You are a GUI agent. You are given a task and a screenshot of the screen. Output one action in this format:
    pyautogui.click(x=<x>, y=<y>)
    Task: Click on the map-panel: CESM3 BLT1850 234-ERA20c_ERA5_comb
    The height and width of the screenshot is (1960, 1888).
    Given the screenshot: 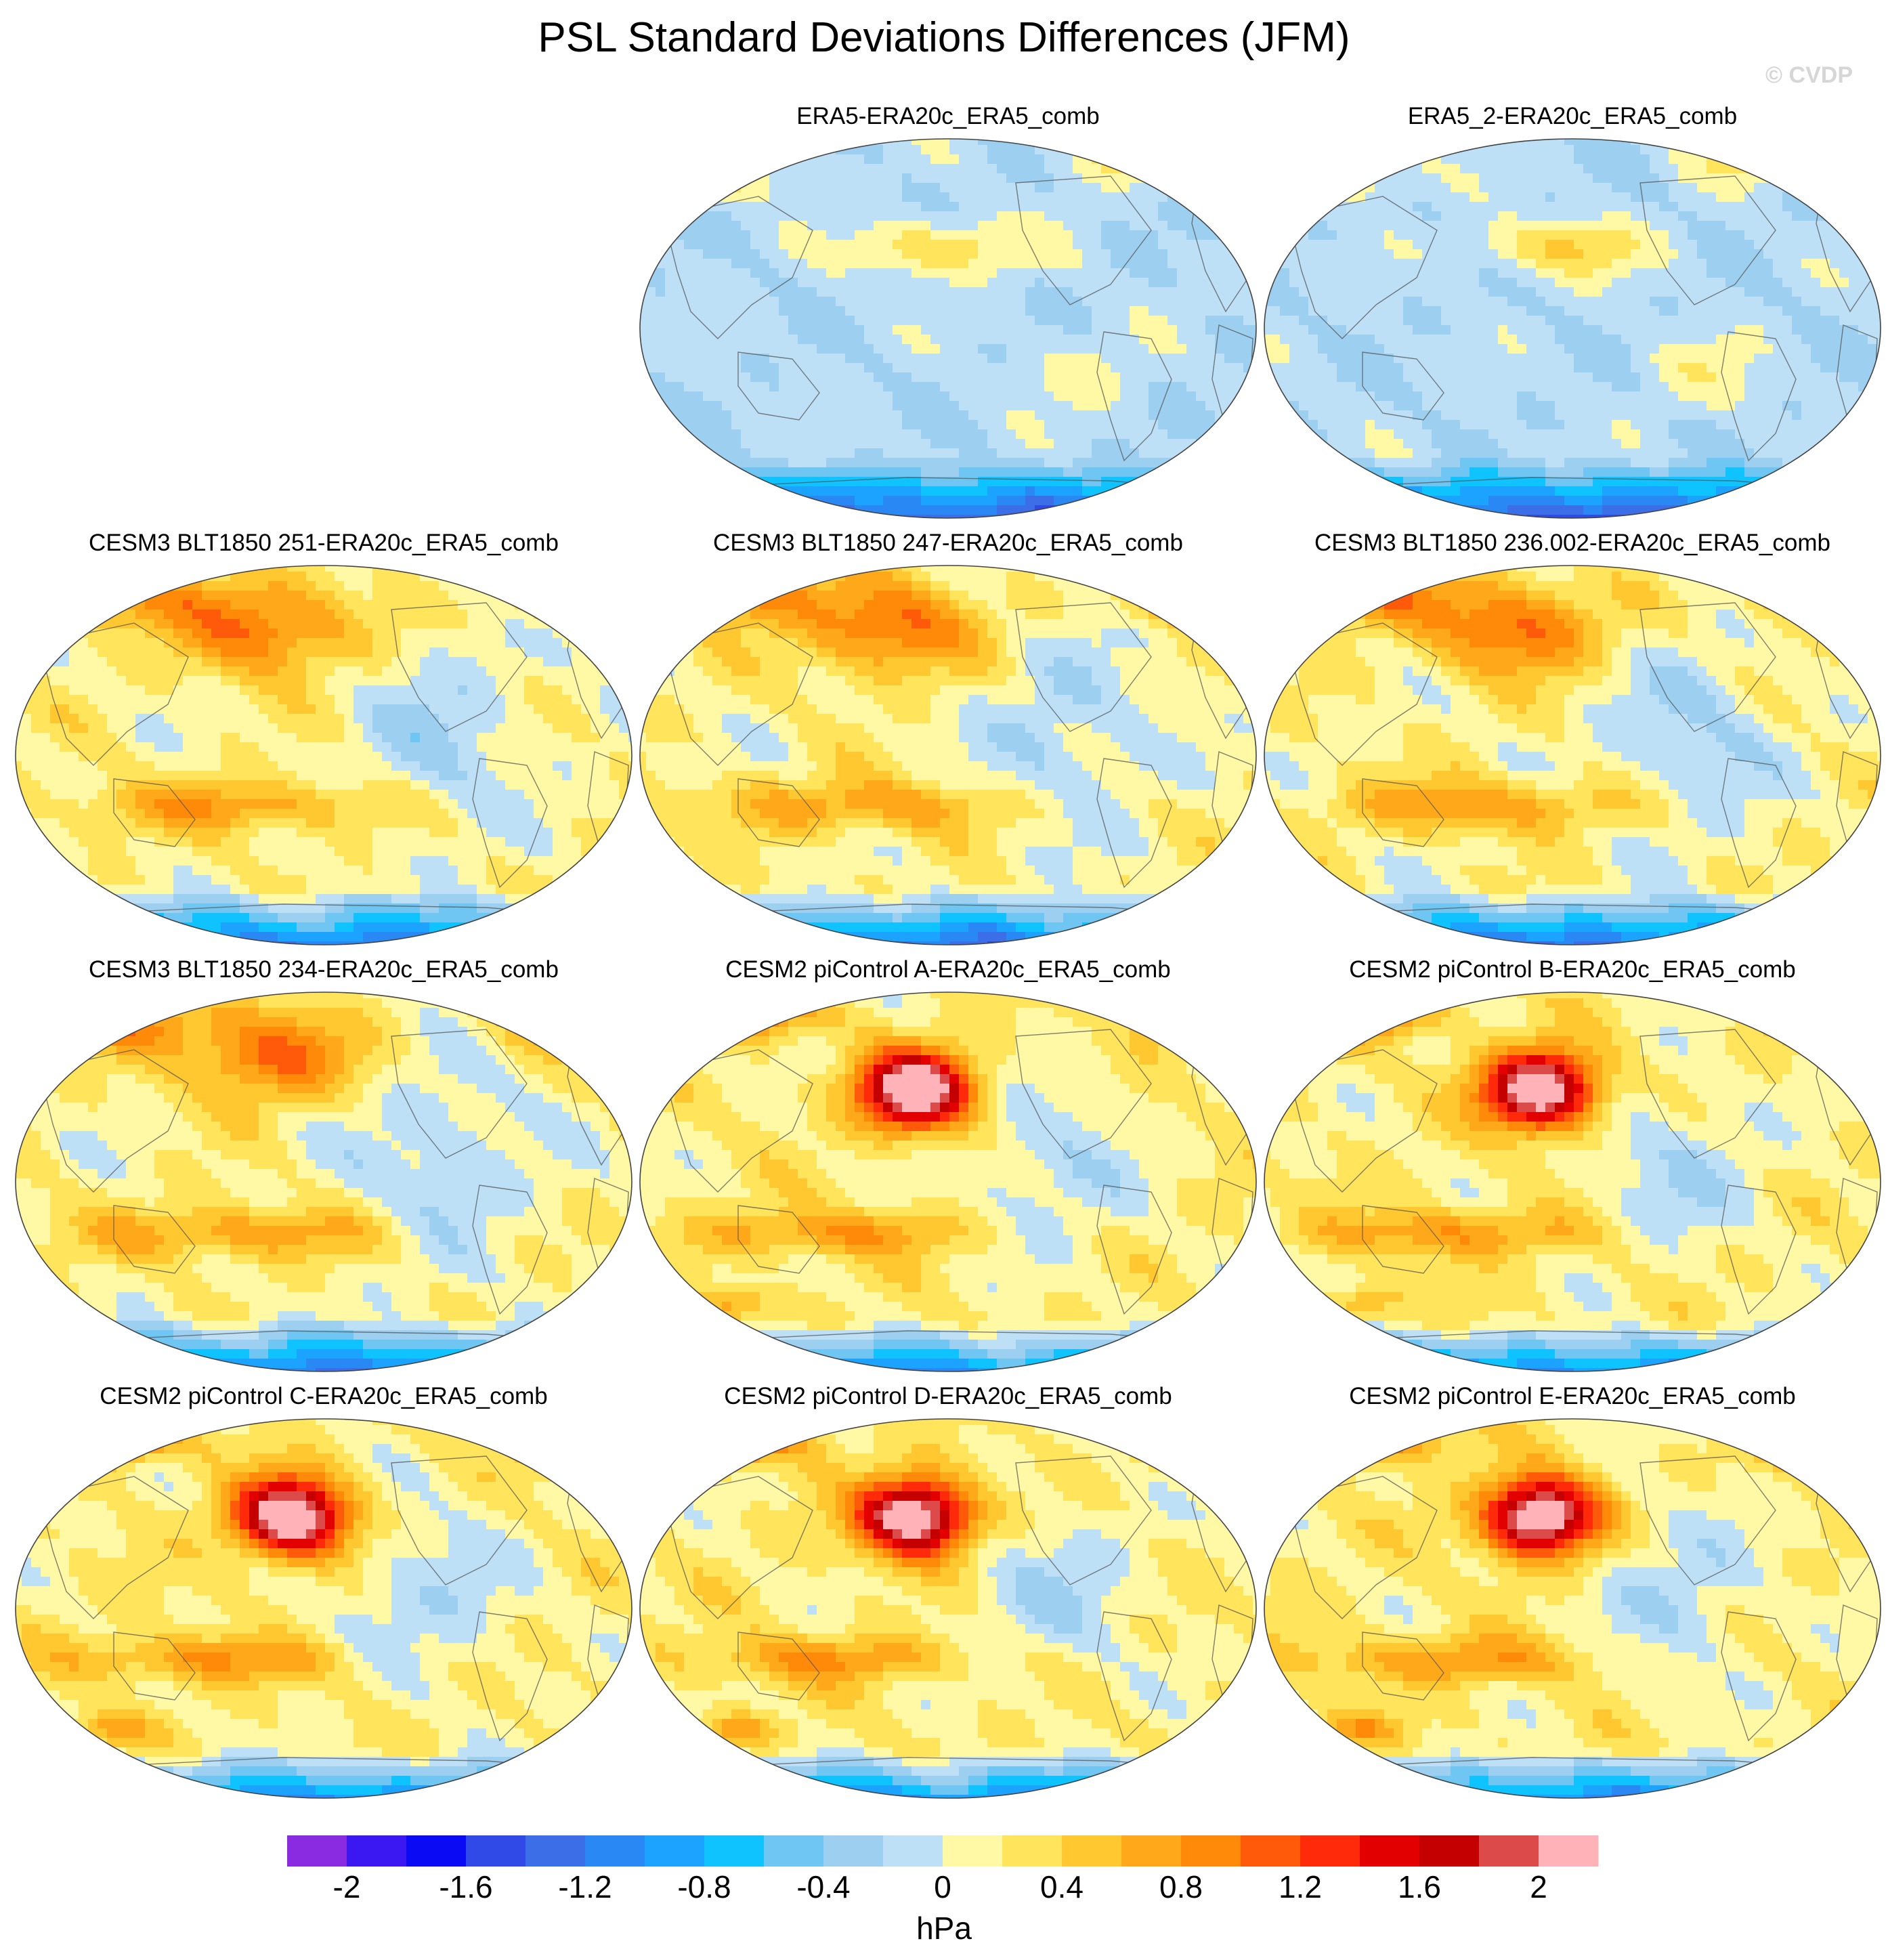 What is the action you would take?
    pyautogui.click(x=323, y=1168)
    